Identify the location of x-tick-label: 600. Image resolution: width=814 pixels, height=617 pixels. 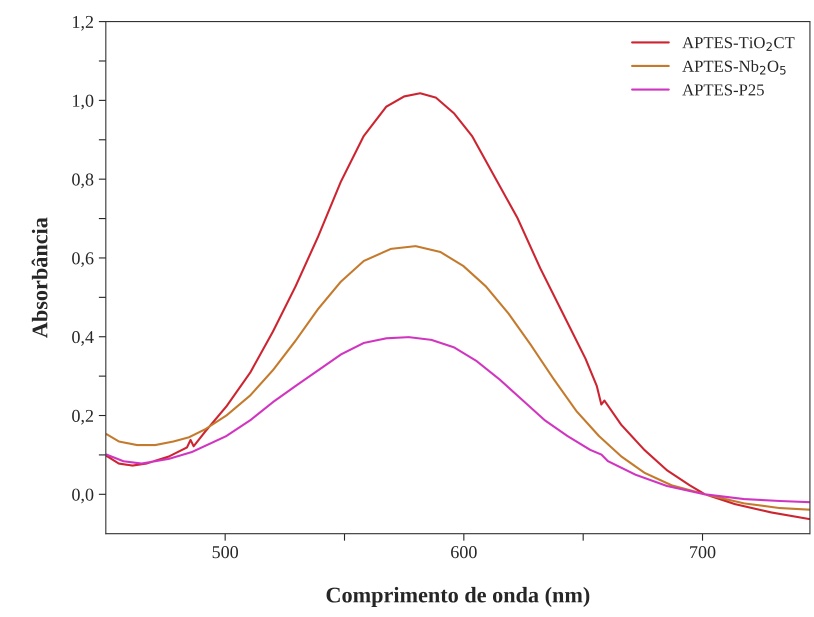
(464, 552).